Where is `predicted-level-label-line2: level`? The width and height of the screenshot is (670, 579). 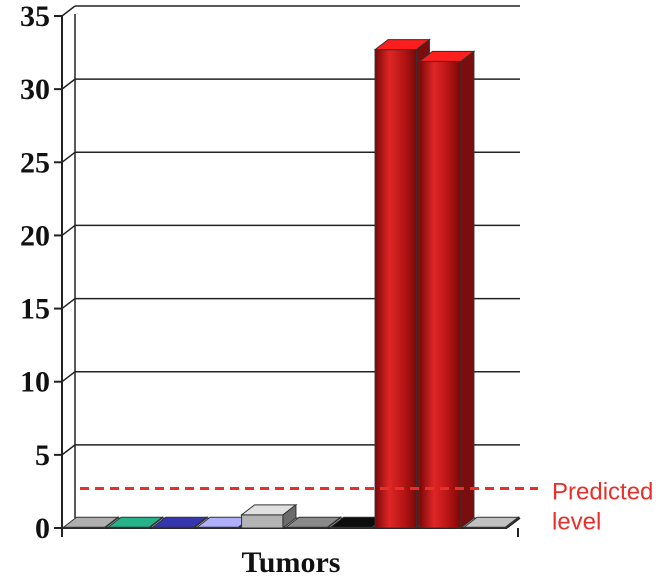
predicted-level-label-line2: level is located at coordinates (576, 522).